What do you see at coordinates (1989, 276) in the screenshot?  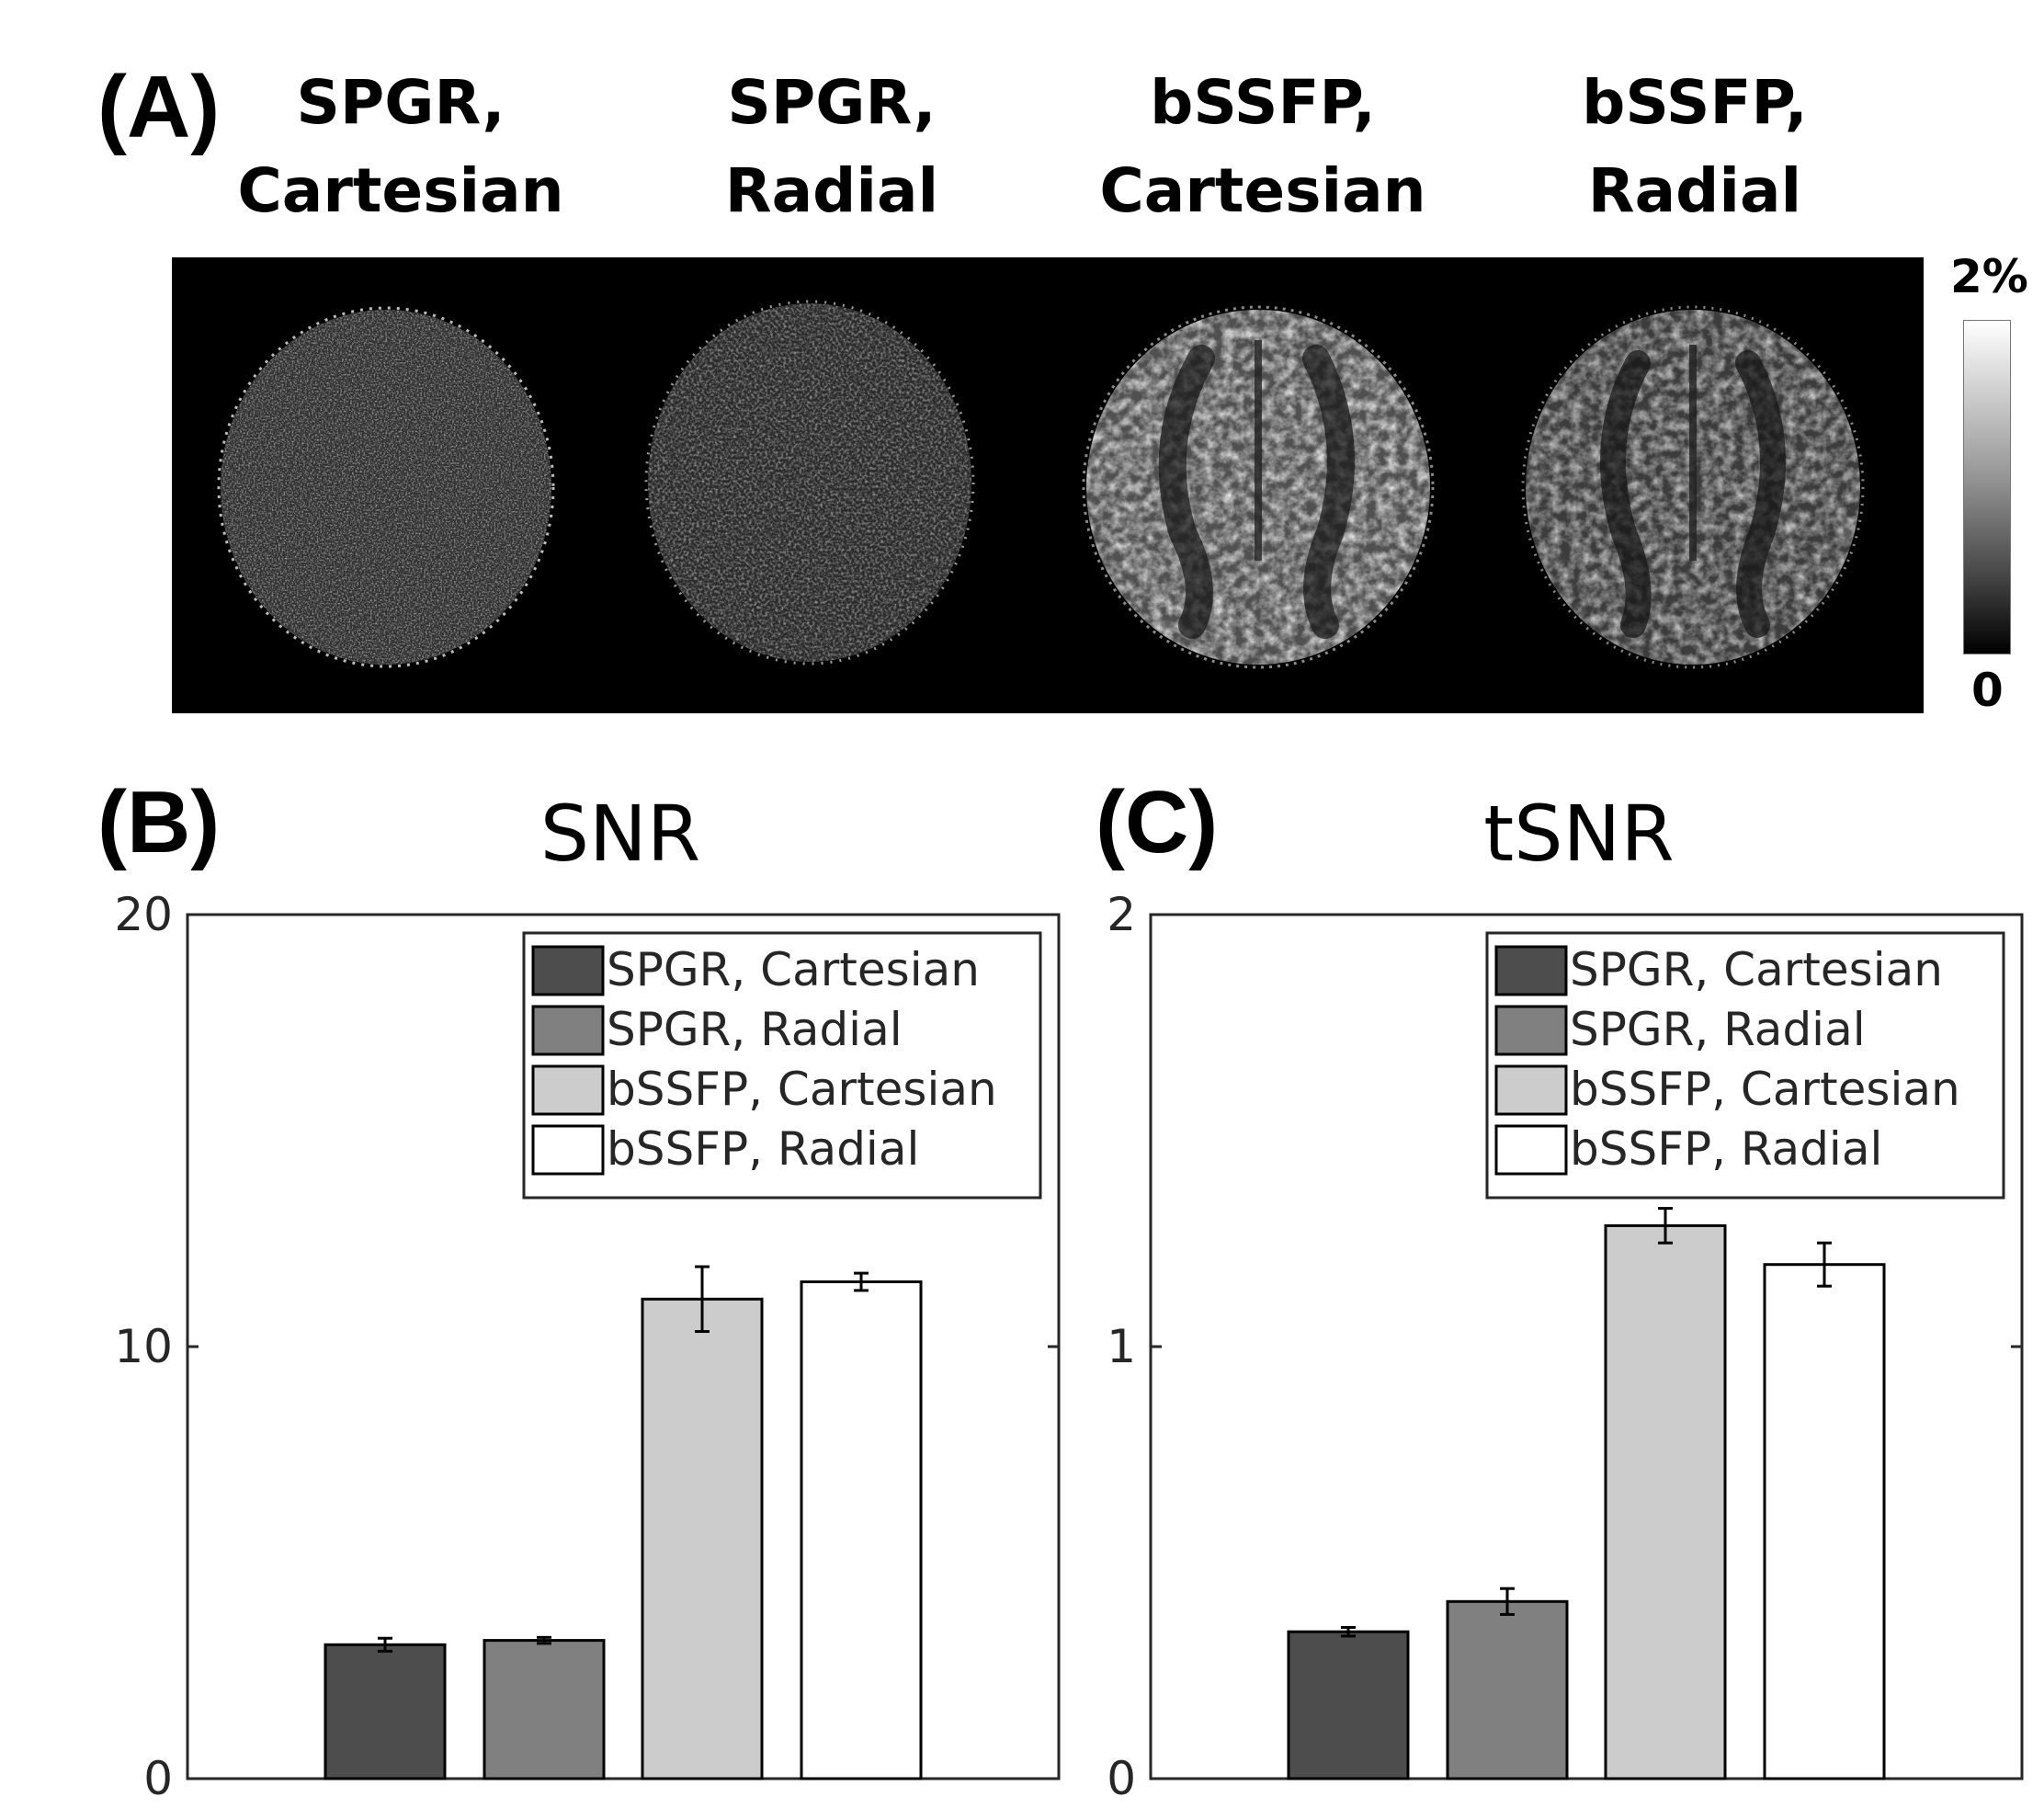 I see `colorbar-max-label: 2%` at bounding box center [1989, 276].